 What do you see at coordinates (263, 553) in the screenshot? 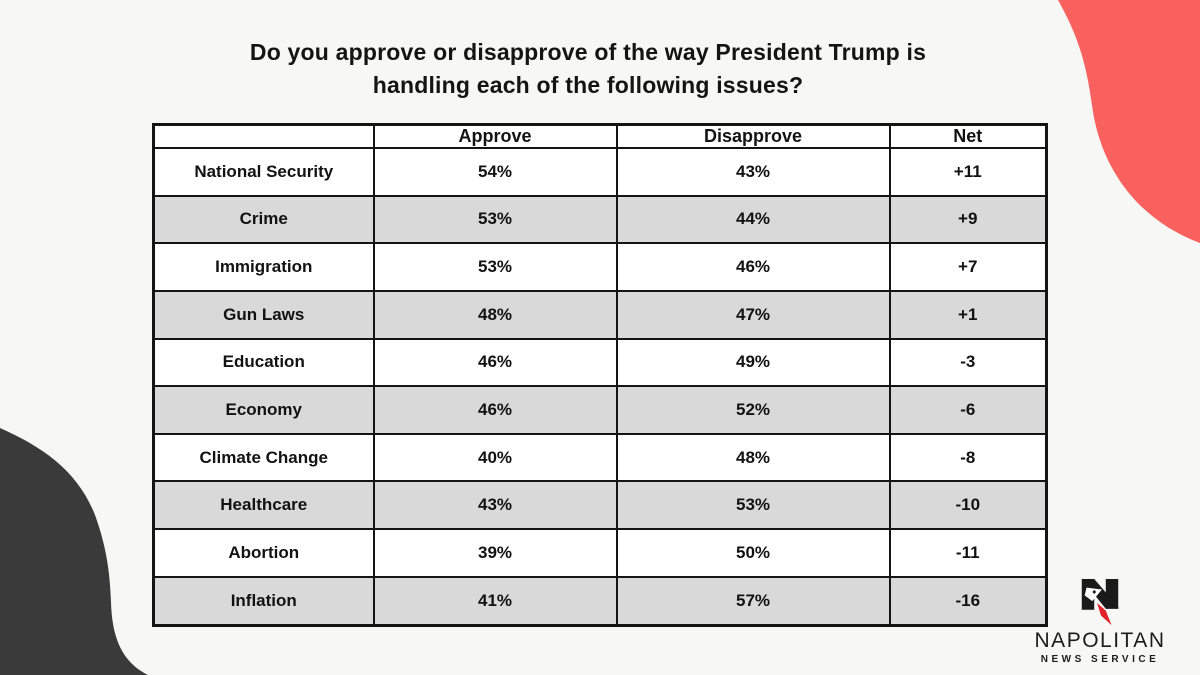
I see `issue-cell: Abortion` at bounding box center [263, 553].